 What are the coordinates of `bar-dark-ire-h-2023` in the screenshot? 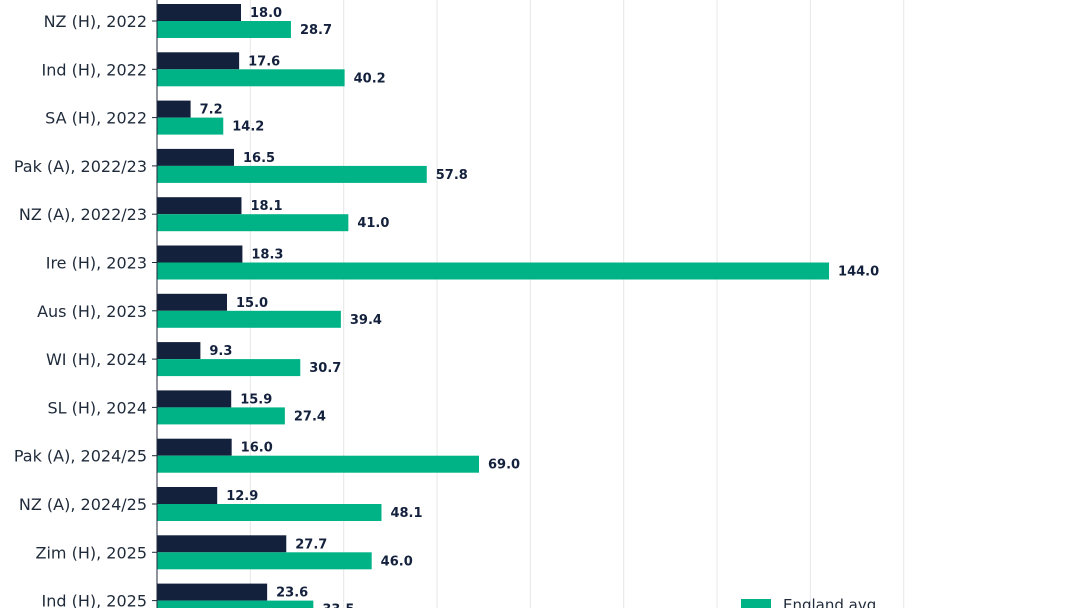 It's located at (200, 254).